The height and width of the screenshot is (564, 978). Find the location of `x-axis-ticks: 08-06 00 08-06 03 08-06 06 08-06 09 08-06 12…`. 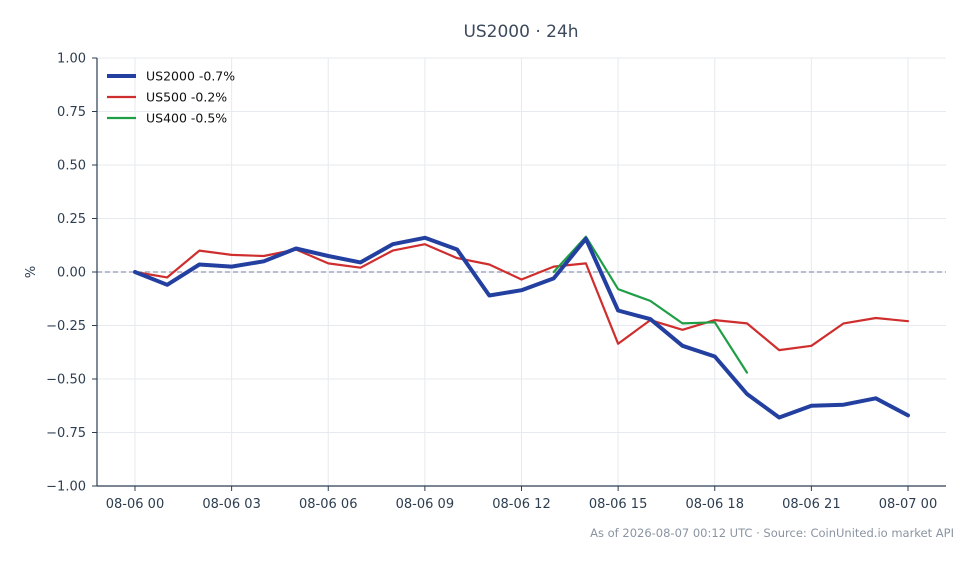

x-axis-ticks: 08-06 00 08-06 03 08-06 06 08-06 09 08-06 12… is located at coordinates (521, 499).